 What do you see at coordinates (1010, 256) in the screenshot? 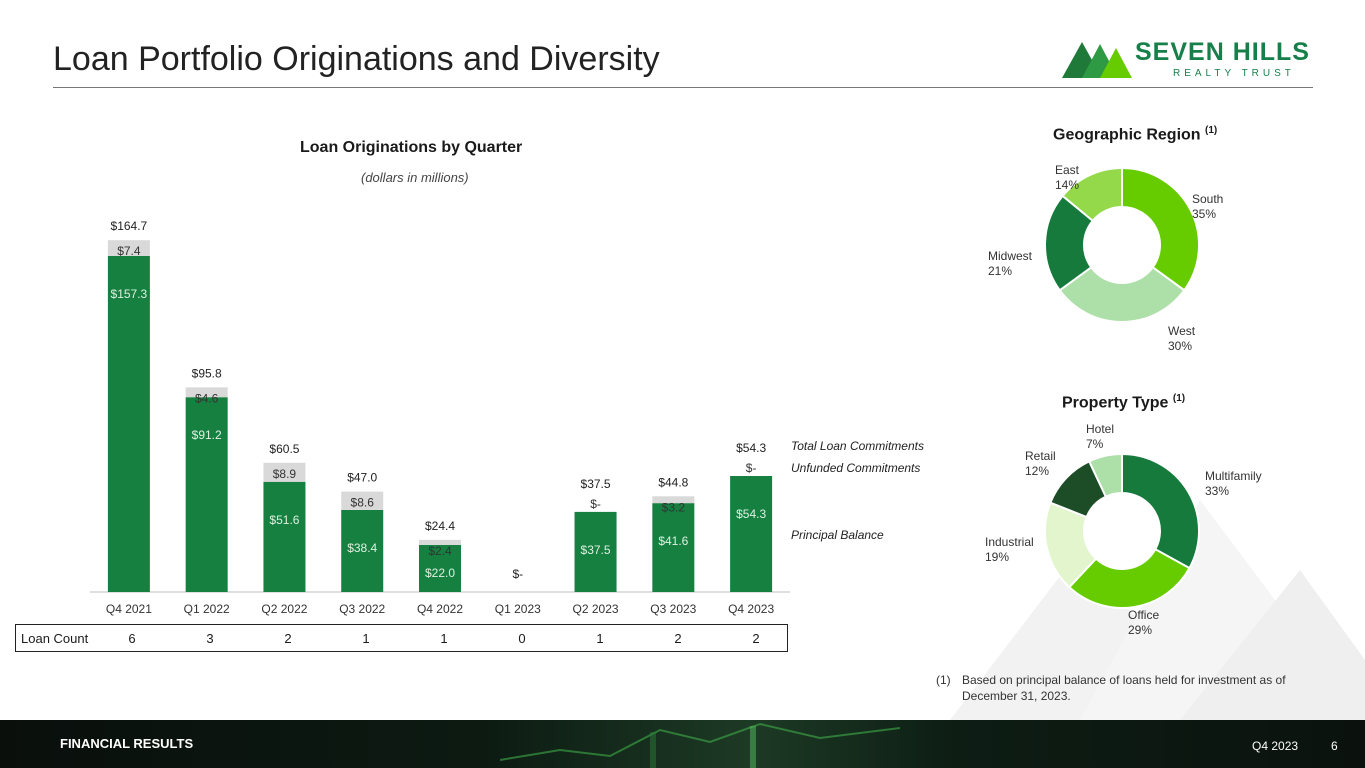
I see `pie-label-name: Midwest` at bounding box center [1010, 256].